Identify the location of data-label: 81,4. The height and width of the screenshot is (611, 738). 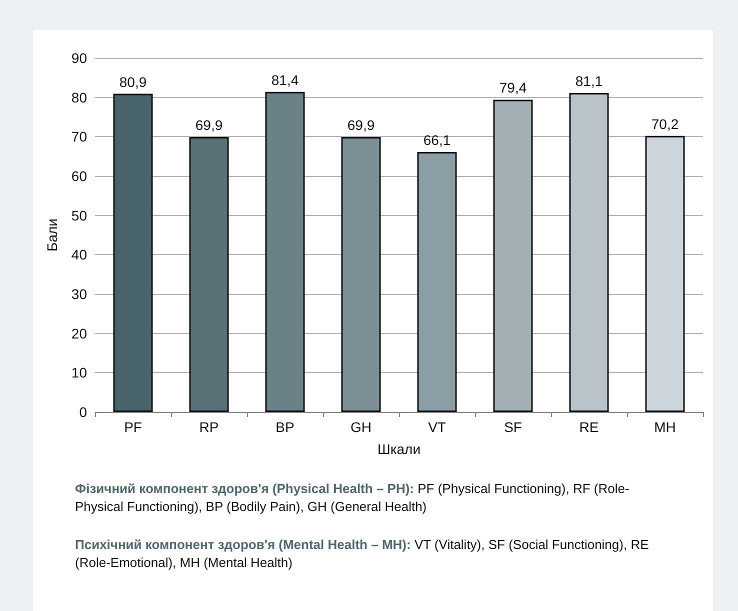
(285, 80).